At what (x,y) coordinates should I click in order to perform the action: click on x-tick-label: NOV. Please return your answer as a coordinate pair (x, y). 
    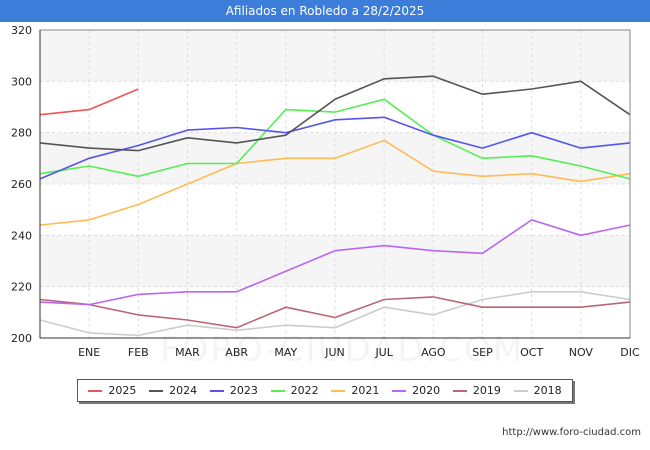
    Looking at the image, I should click on (581, 352).